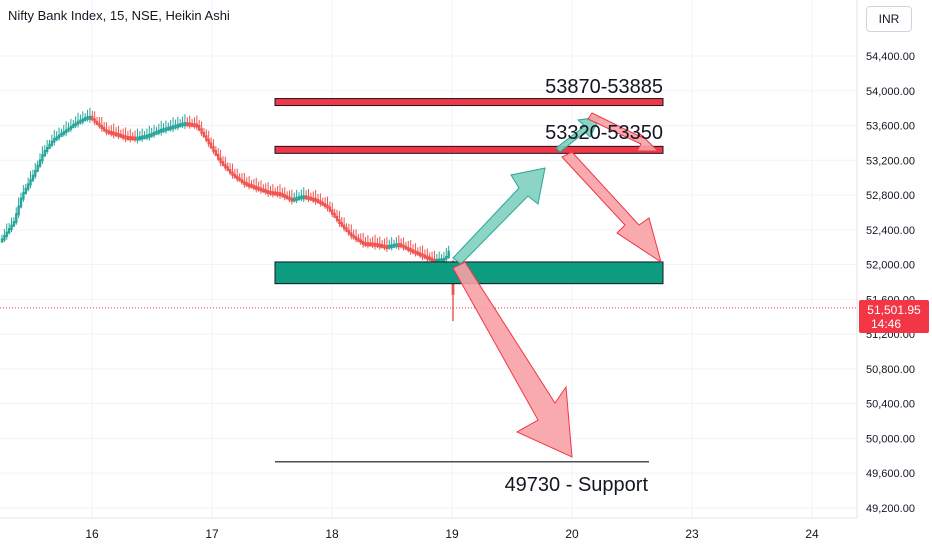  I want to click on red-arrow-down, so click(512, 359).